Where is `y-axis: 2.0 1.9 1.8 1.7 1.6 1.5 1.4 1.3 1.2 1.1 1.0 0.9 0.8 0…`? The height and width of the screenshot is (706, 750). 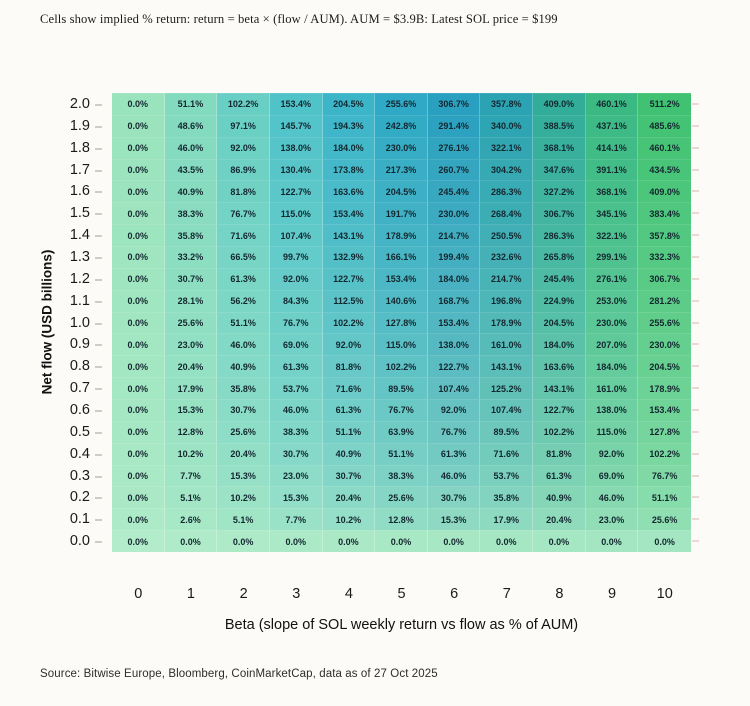 y-axis: 2.0 1.9 1.8 1.7 1.6 1.5 1.4 1.3 1.2 1.1 1.0 0.9 0.8 0… is located at coordinates (52, 322).